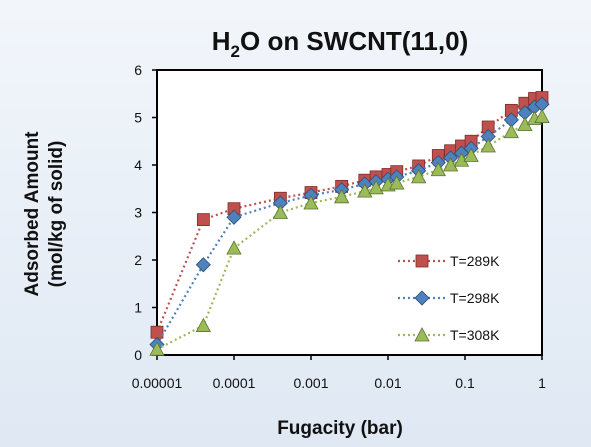 The width and height of the screenshot is (591, 447). I want to click on x-axis-title: Fugacity (bar), so click(340, 428).